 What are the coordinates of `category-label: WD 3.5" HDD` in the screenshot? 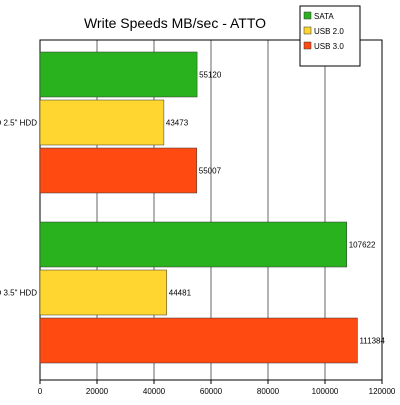 It's located at (18, 293).